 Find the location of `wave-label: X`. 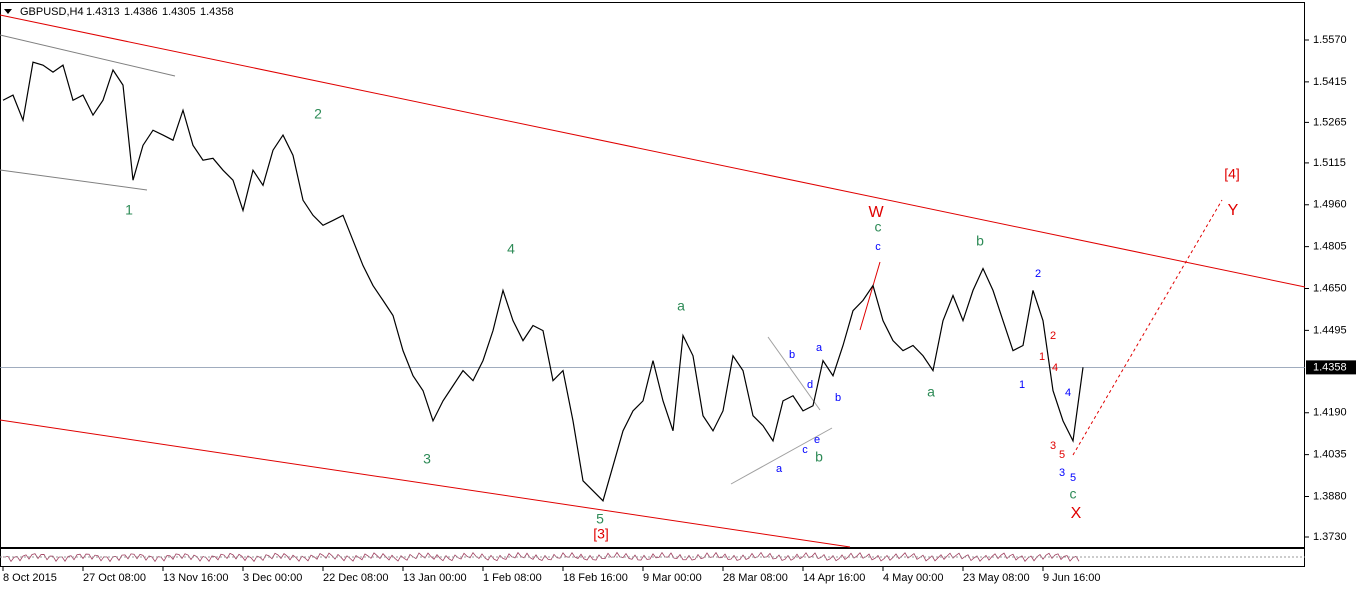

wave-label: X is located at coordinates (1076, 513).